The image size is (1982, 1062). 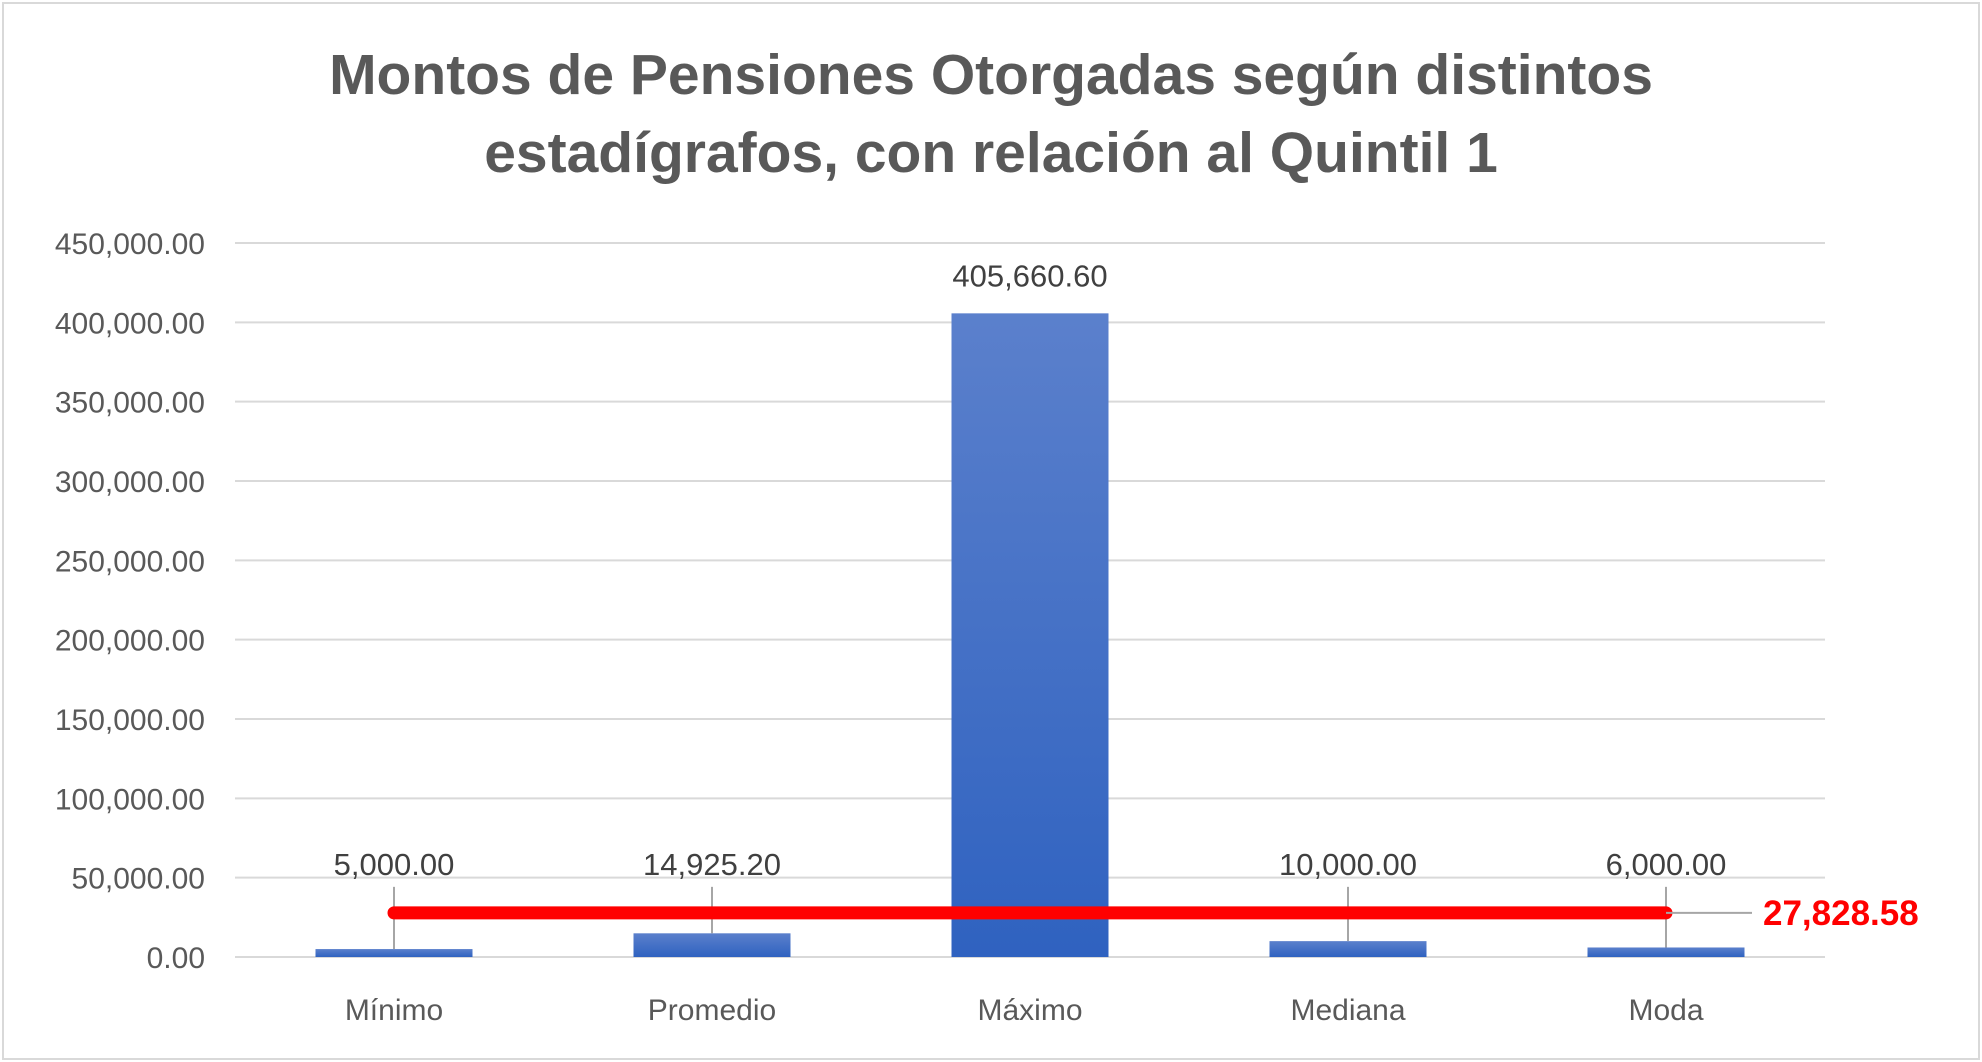 What do you see at coordinates (138, 879) in the screenshot?
I see `y-tick-label: 50,000.00` at bounding box center [138, 879].